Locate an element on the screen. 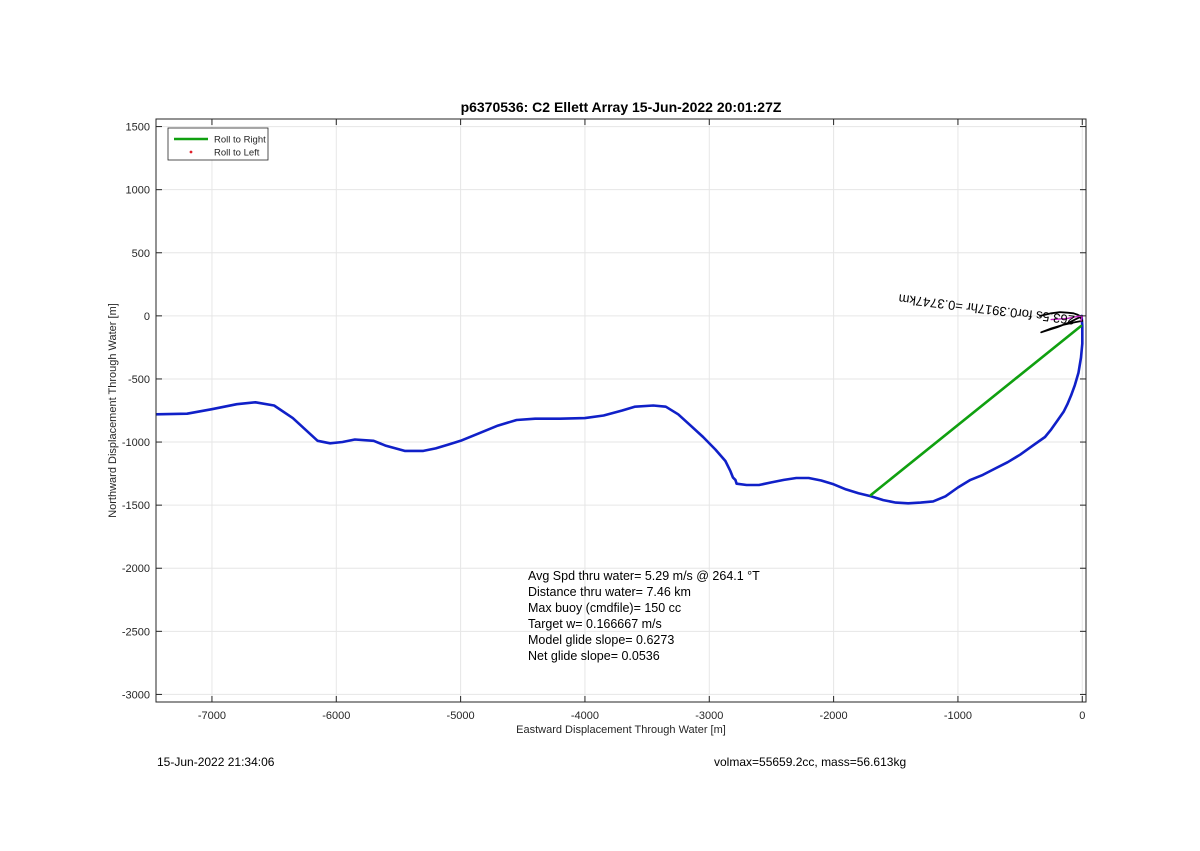 This screenshot has height=851, width=1200. x-tick-label: -4000 is located at coordinates (585, 716).